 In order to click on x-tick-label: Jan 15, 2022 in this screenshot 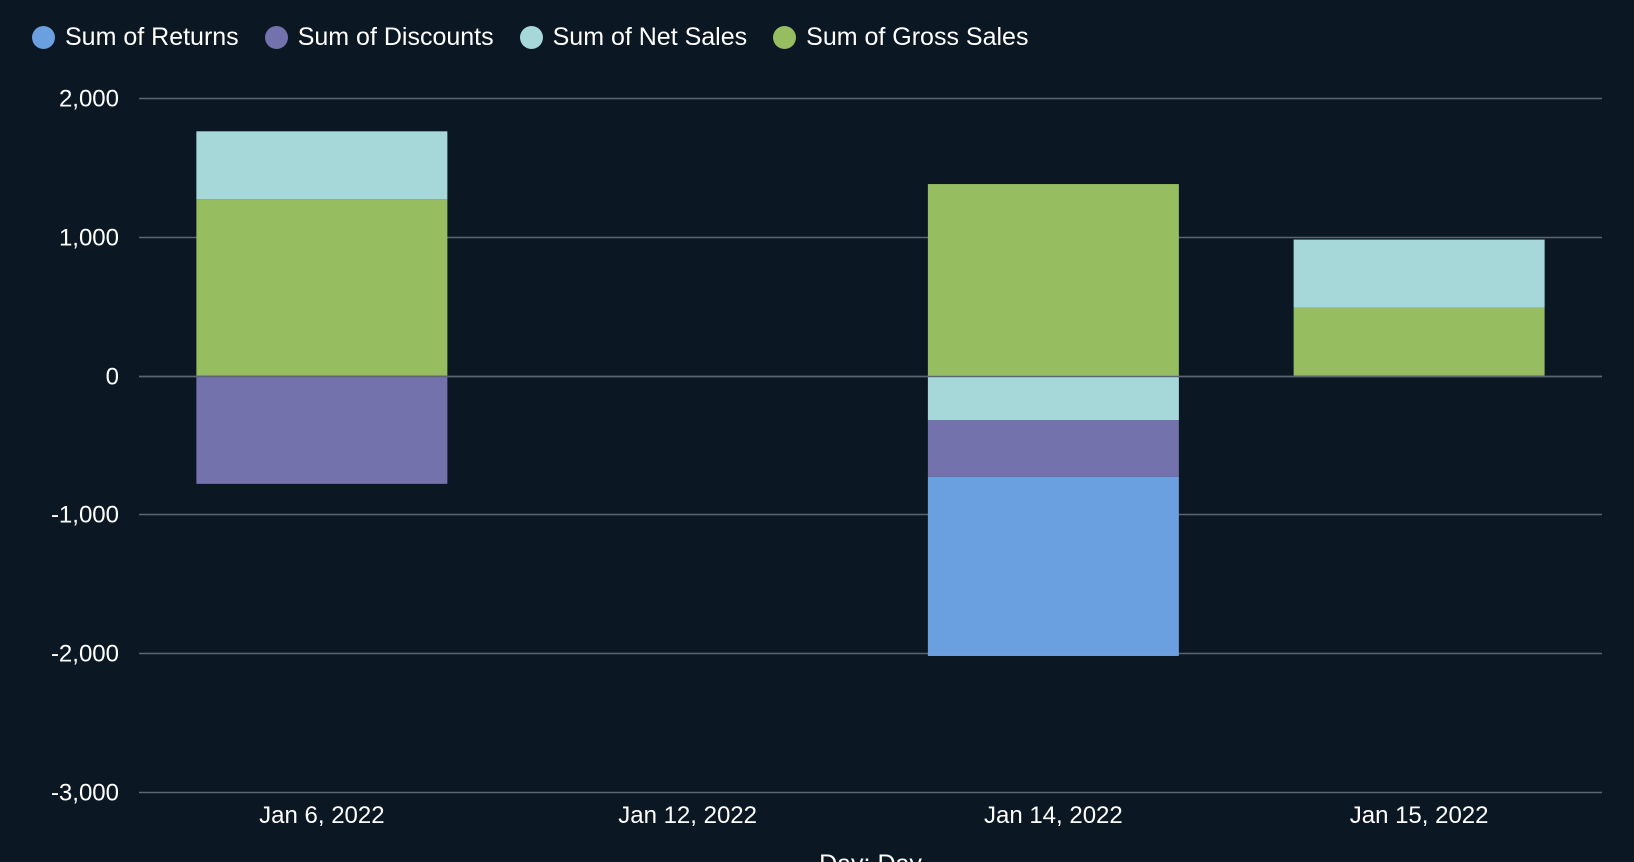, I will do `click(1419, 815)`.